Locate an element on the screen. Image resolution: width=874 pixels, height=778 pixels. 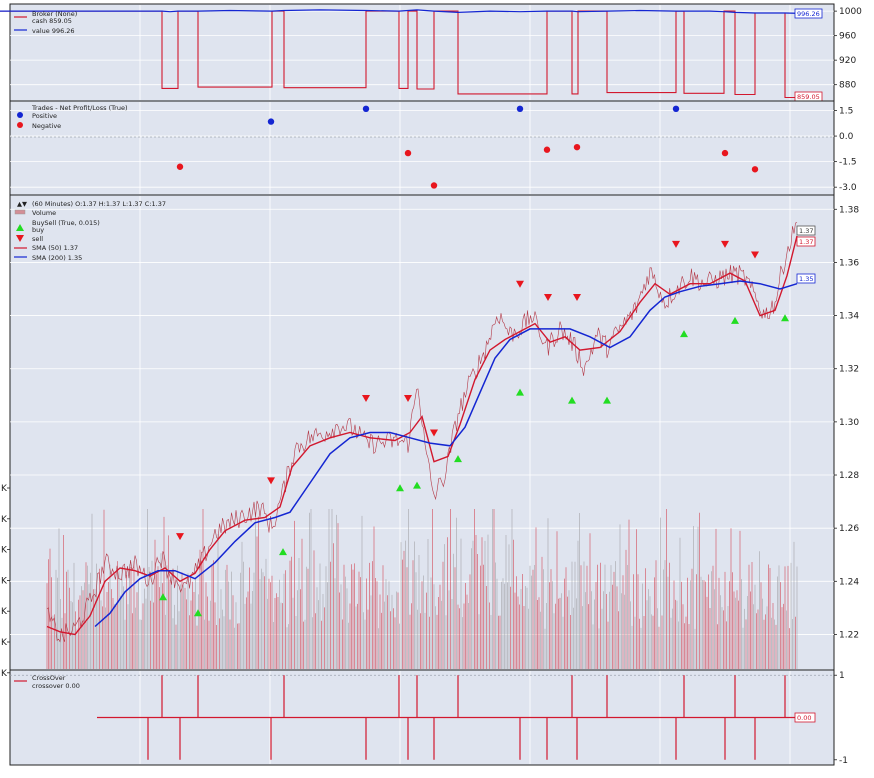
crossover-last-label: 0.00 is located at coordinates (805, 717).